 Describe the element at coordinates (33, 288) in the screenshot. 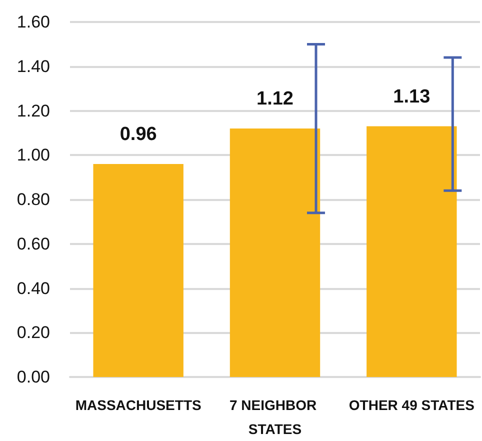

I see `y-tick-label: 0.40` at that location.